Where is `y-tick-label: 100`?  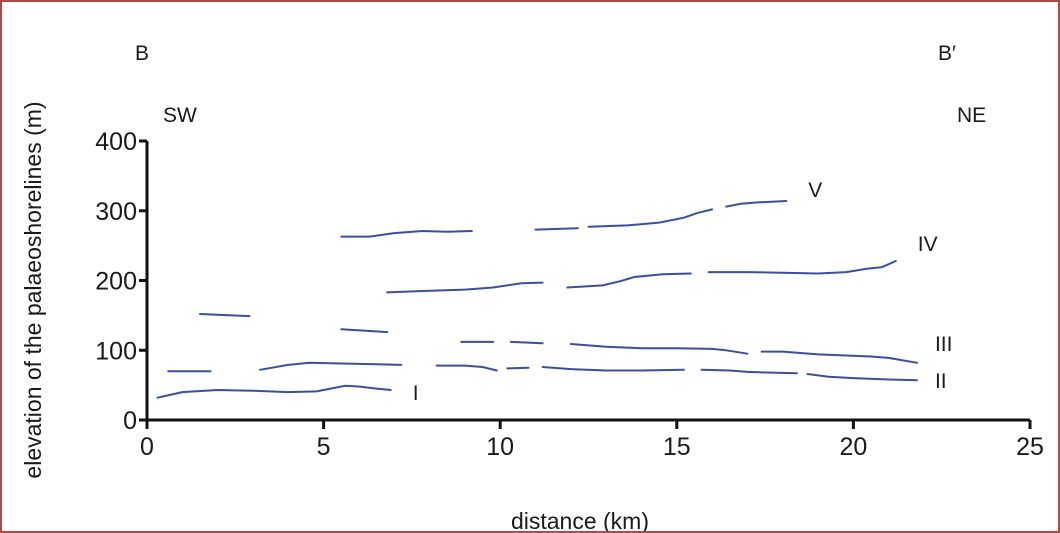 y-tick-label: 100 is located at coordinates (116, 351).